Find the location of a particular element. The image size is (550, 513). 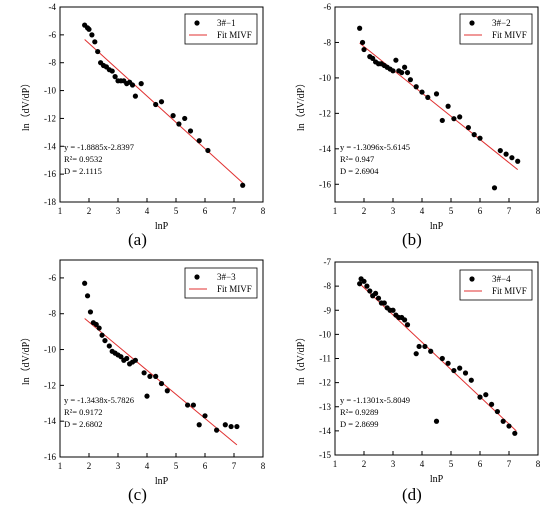

panel-label-a: (a) is located at coordinates (137, 239).